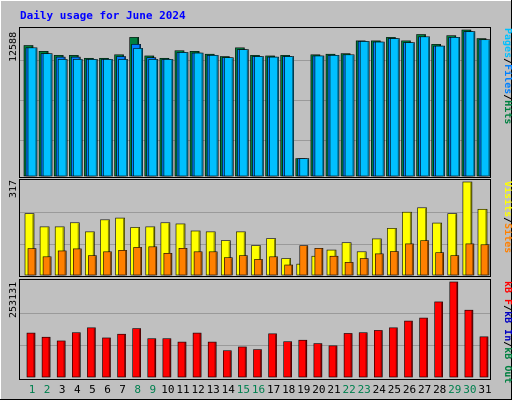  I want to click on legend-middle-part-1: /, so click(507, 220).